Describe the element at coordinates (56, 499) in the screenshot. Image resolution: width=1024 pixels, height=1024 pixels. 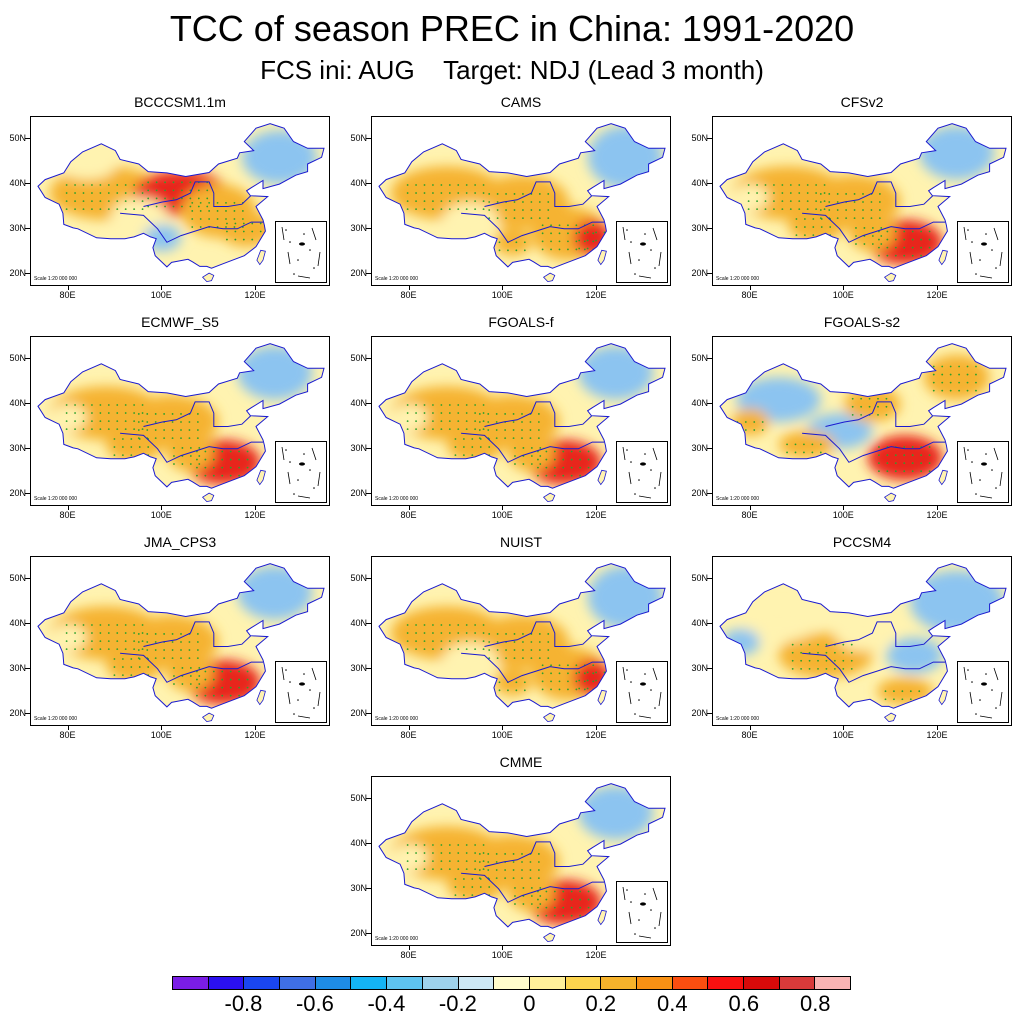
I see `scale-text: Scale 1:20 000 000` at that location.